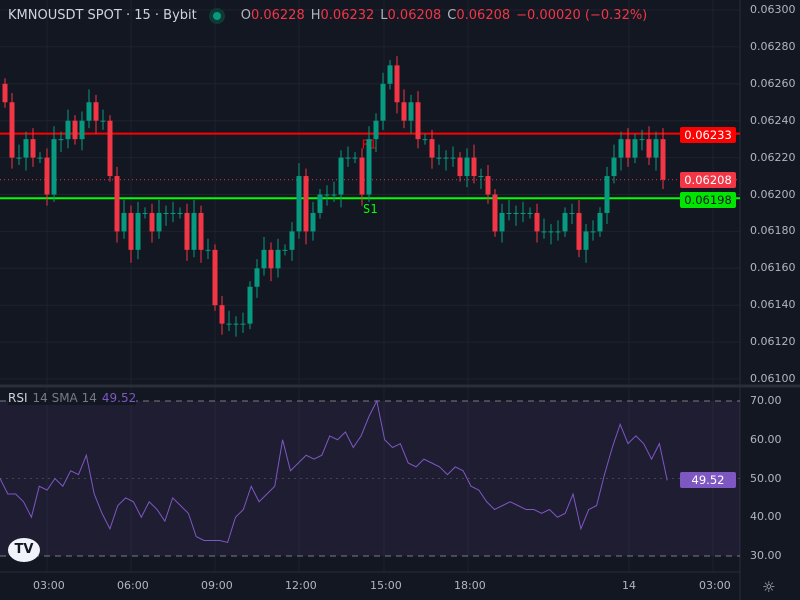 The image size is (800, 600). What do you see at coordinates (582, 15) in the screenshot?
I see `change-value: −0.00020 (−0.32%)` at bounding box center [582, 15].